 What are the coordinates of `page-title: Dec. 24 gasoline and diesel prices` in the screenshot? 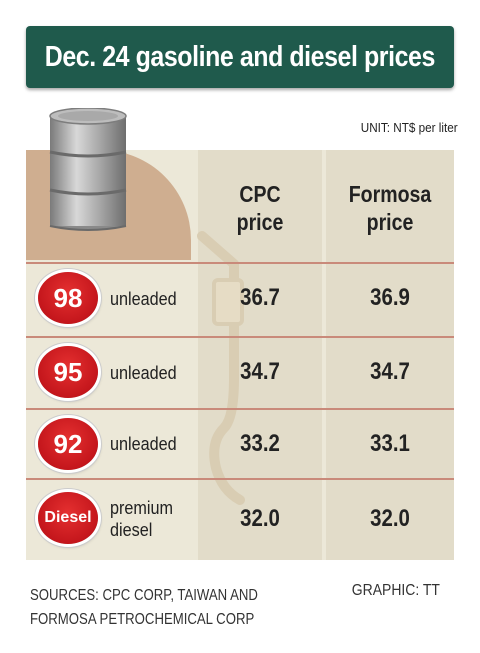 It's located at (240, 56).